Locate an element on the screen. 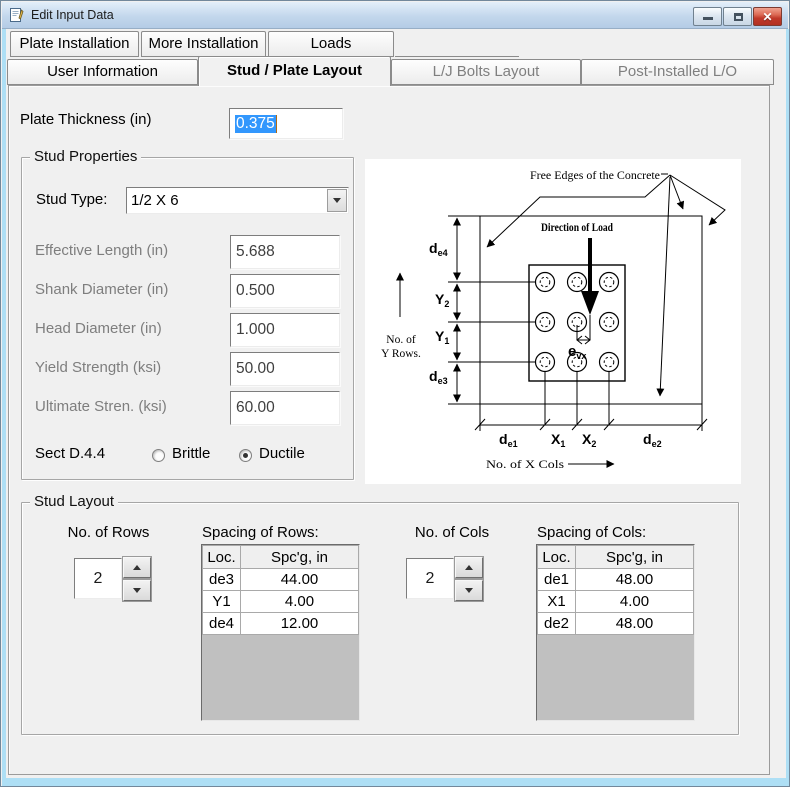 The width and height of the screenshot is (790, 787). effective-length-label: Effective Length (in) is located at coordinates (102, 250).